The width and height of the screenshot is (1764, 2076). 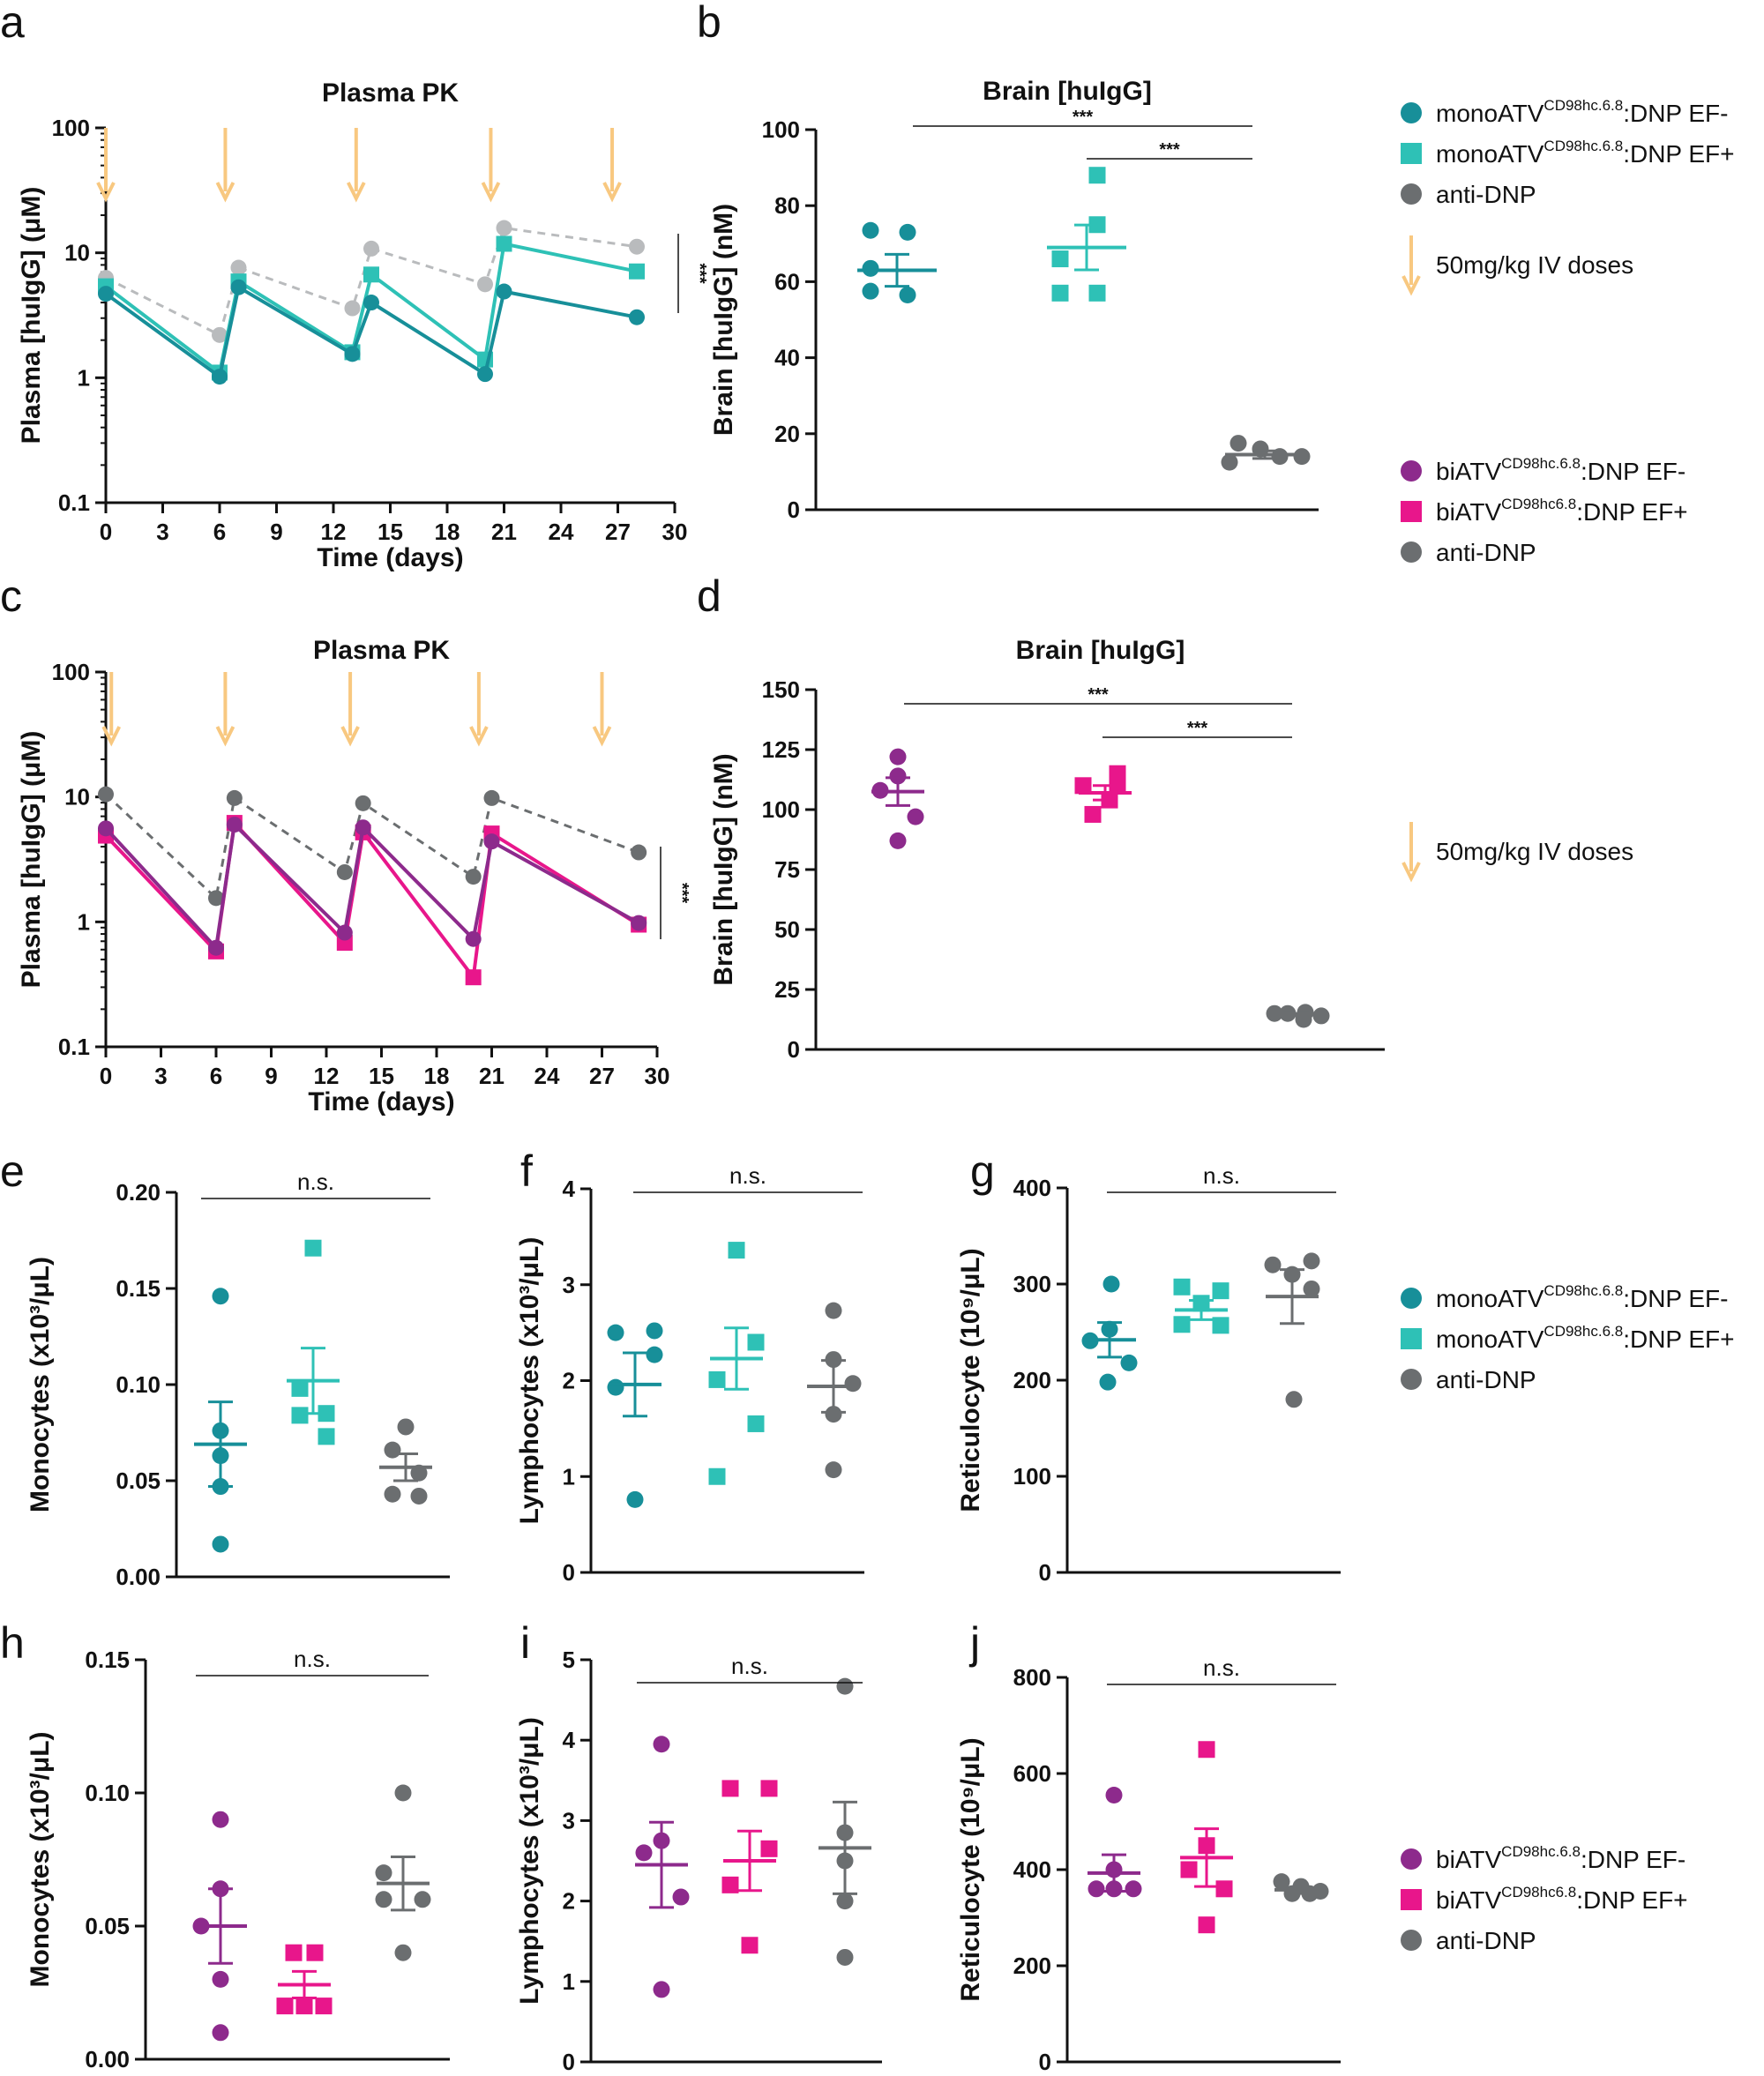 What do you see at coordinates (71, 128) in the screenshot?
I see `y-tick-label: 100` at bounding box center [71, 128].